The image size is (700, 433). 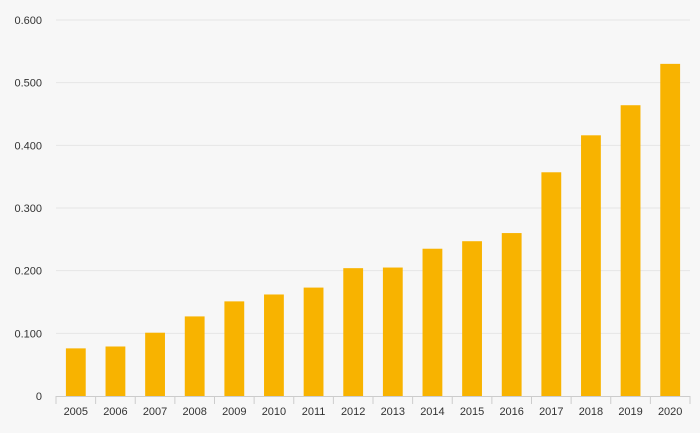 I want to click on x-tick-label: 2008, so click(x=194, y=412).